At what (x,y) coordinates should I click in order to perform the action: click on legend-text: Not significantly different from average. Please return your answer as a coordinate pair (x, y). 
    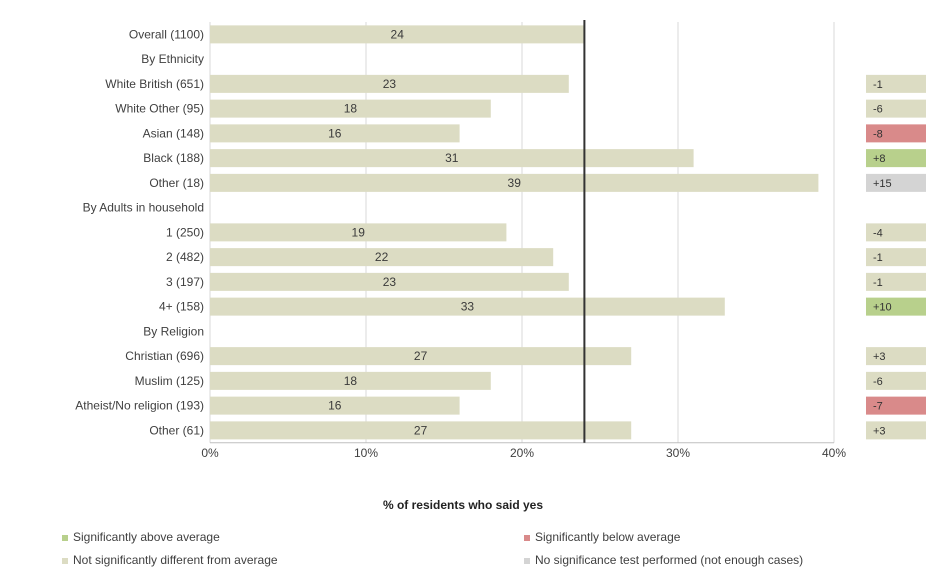
    Looking at the image, I should click on (175, 560).